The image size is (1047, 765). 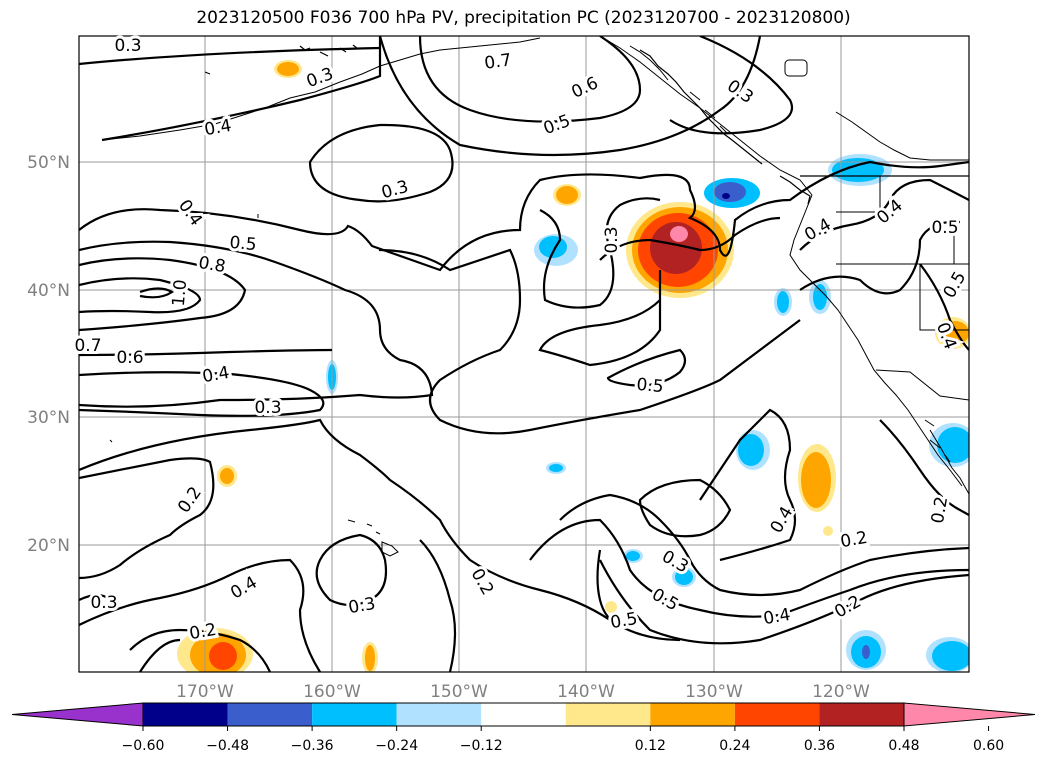 What do you see at coordinates (969, 714) in the screenshot?
I see `colorbar-extend-max` at bounding box center [969, 714].